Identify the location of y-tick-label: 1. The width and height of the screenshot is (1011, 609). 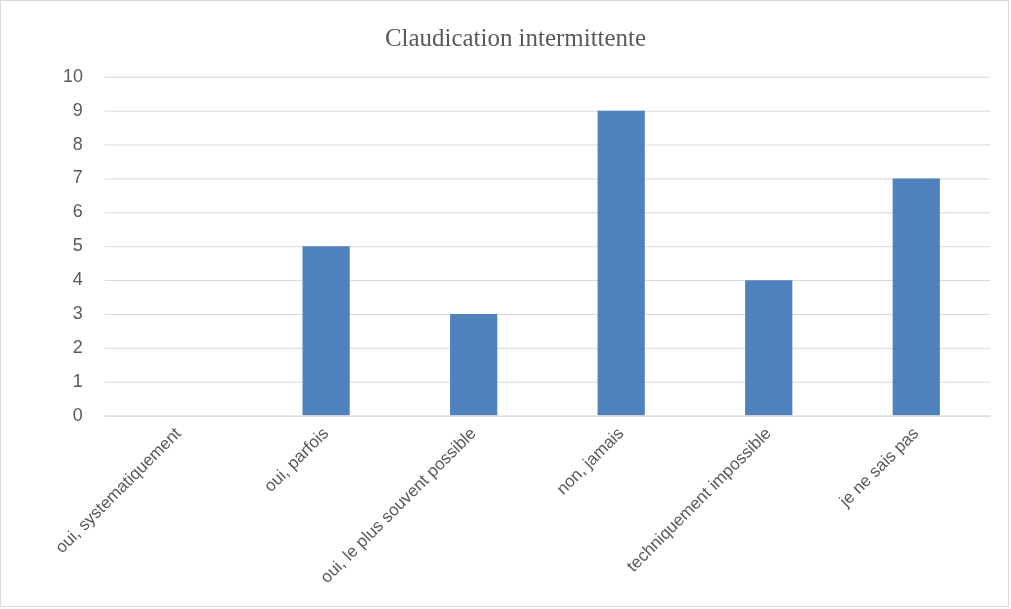
(77, 380).